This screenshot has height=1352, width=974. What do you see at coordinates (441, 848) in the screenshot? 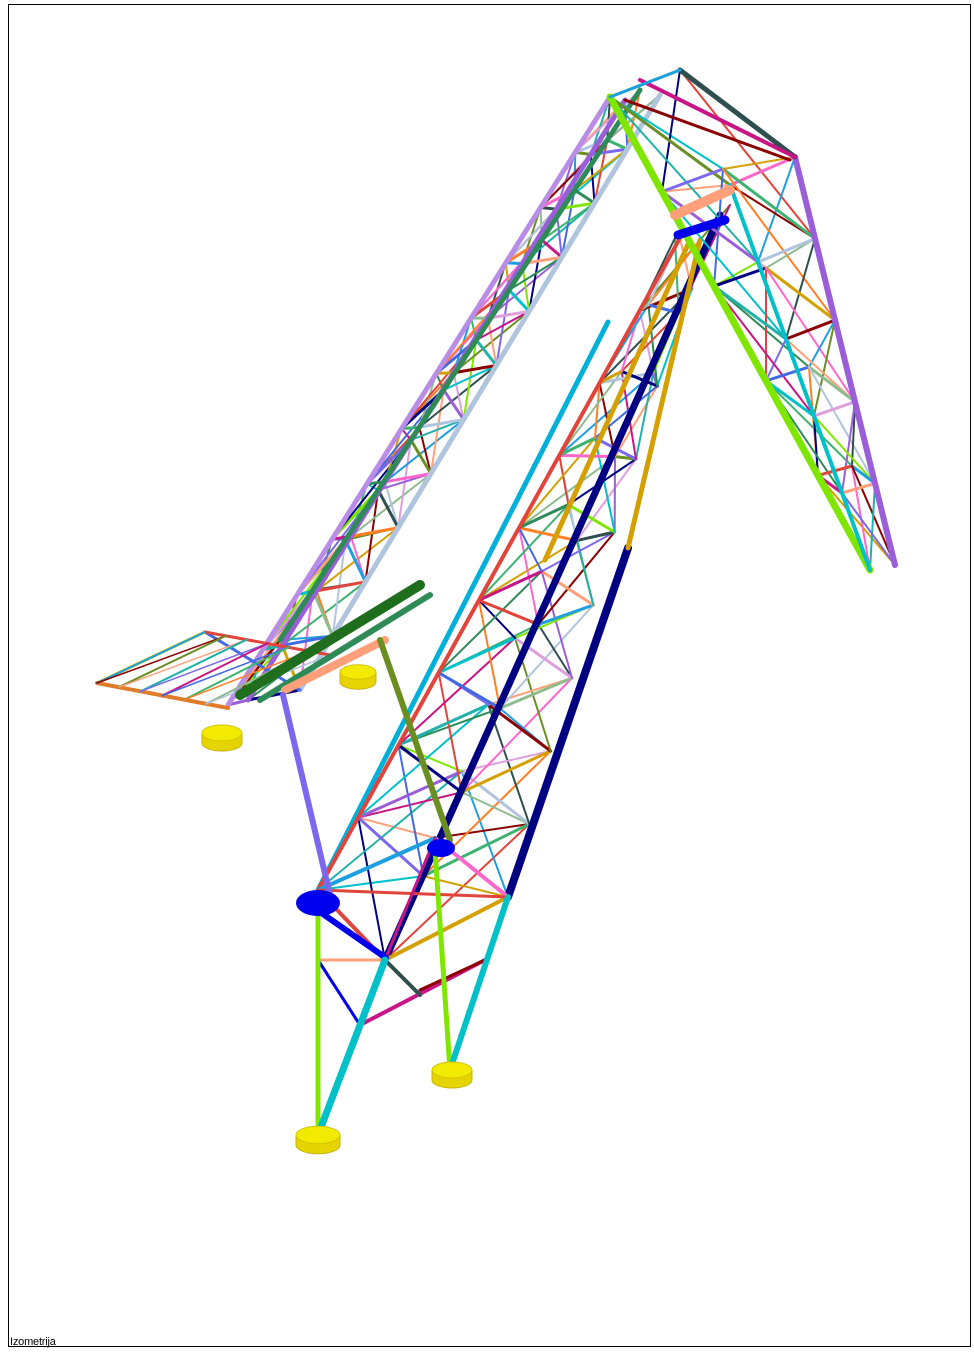
I see `hinge-joint` at bounding box center [441, 848].